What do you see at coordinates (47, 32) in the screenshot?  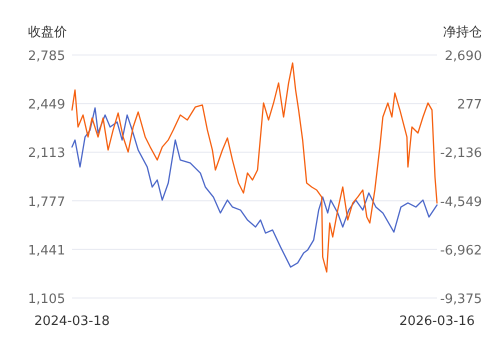 I see `y-axis-title: 收盘价` at bounding box center [47, 32].